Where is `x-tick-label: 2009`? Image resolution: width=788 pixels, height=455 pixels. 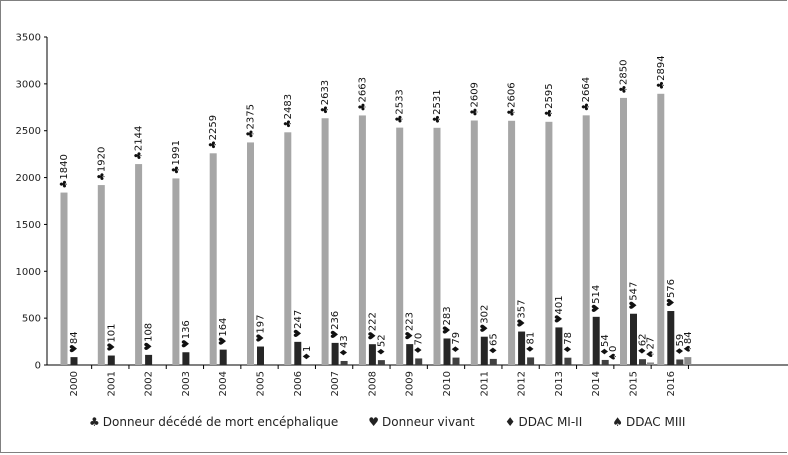 x-tick-label: 2009 is located at coordinates (410, 383).